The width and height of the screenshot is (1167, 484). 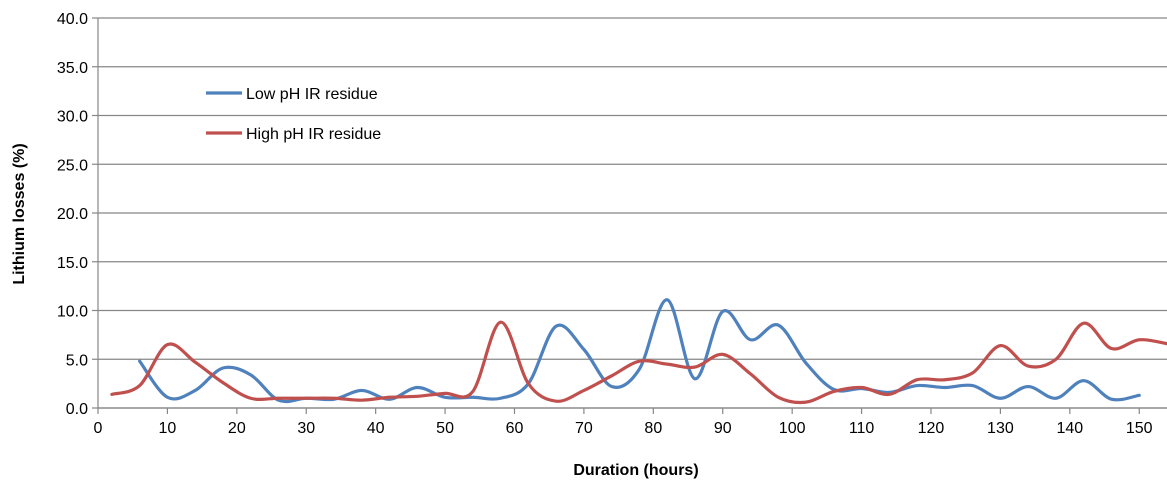 What do you see at coordinates (72, 312) in the screenshot?
I see `y-tick-label: 10.0` at bounding box center [72, 312].